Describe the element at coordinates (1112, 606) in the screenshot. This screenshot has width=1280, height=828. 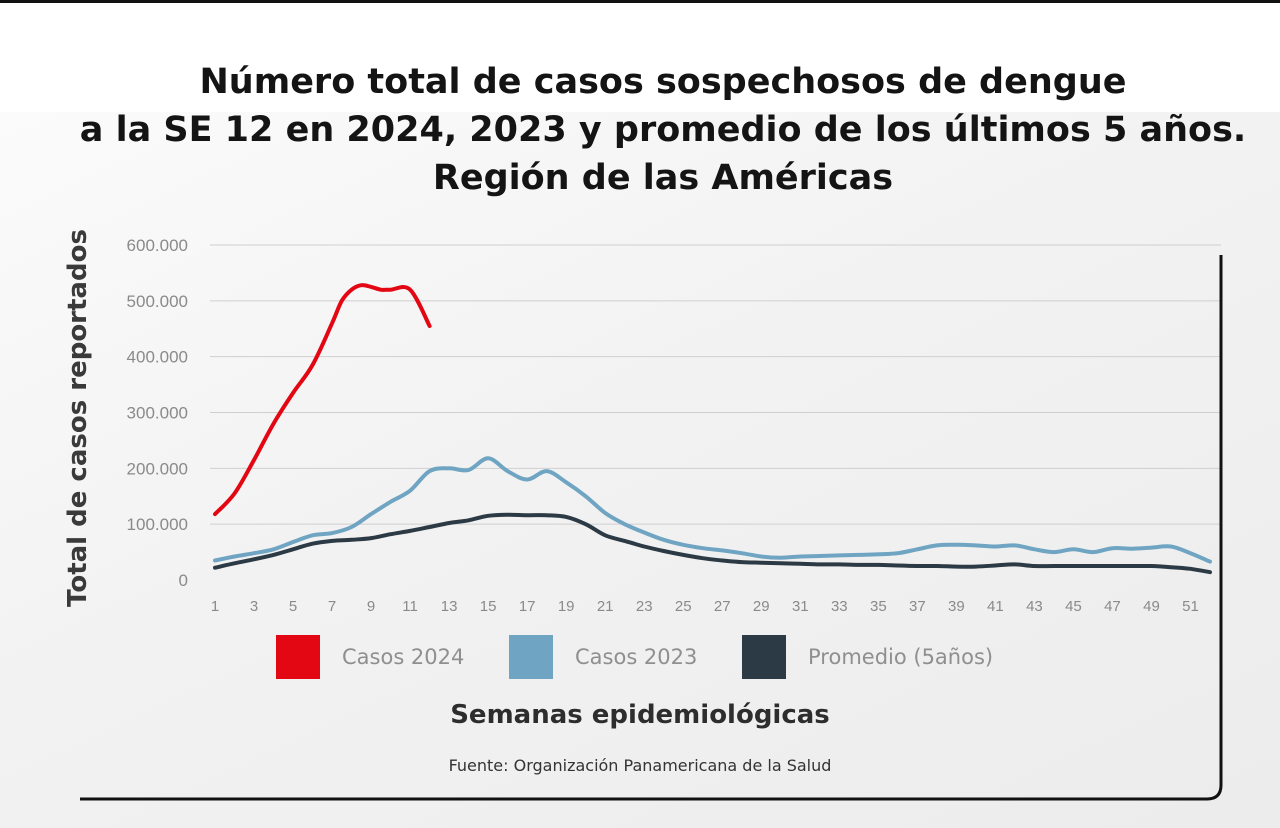
I see `x-tick-label: 47` at that location.